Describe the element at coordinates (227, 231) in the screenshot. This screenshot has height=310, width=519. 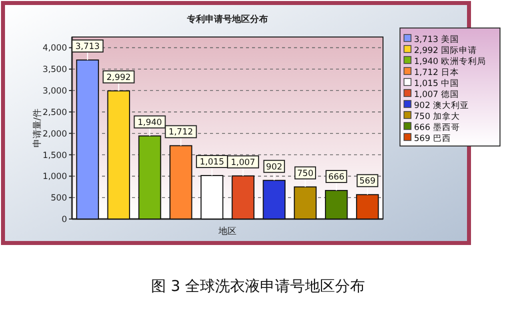
I see `x-axis-title: 地区` at that location.